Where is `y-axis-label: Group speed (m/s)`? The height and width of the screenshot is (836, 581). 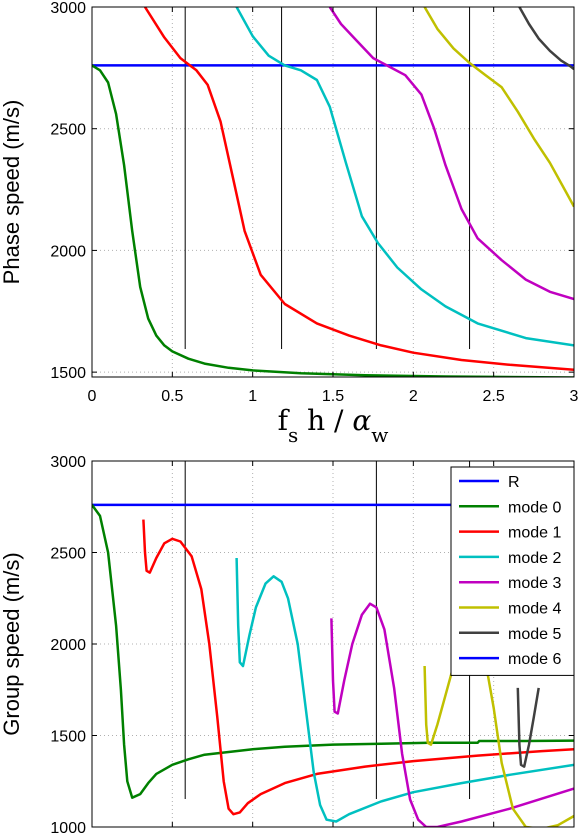
y-axis-label: Group speed (m/s) is located at coordinates (12, 643).